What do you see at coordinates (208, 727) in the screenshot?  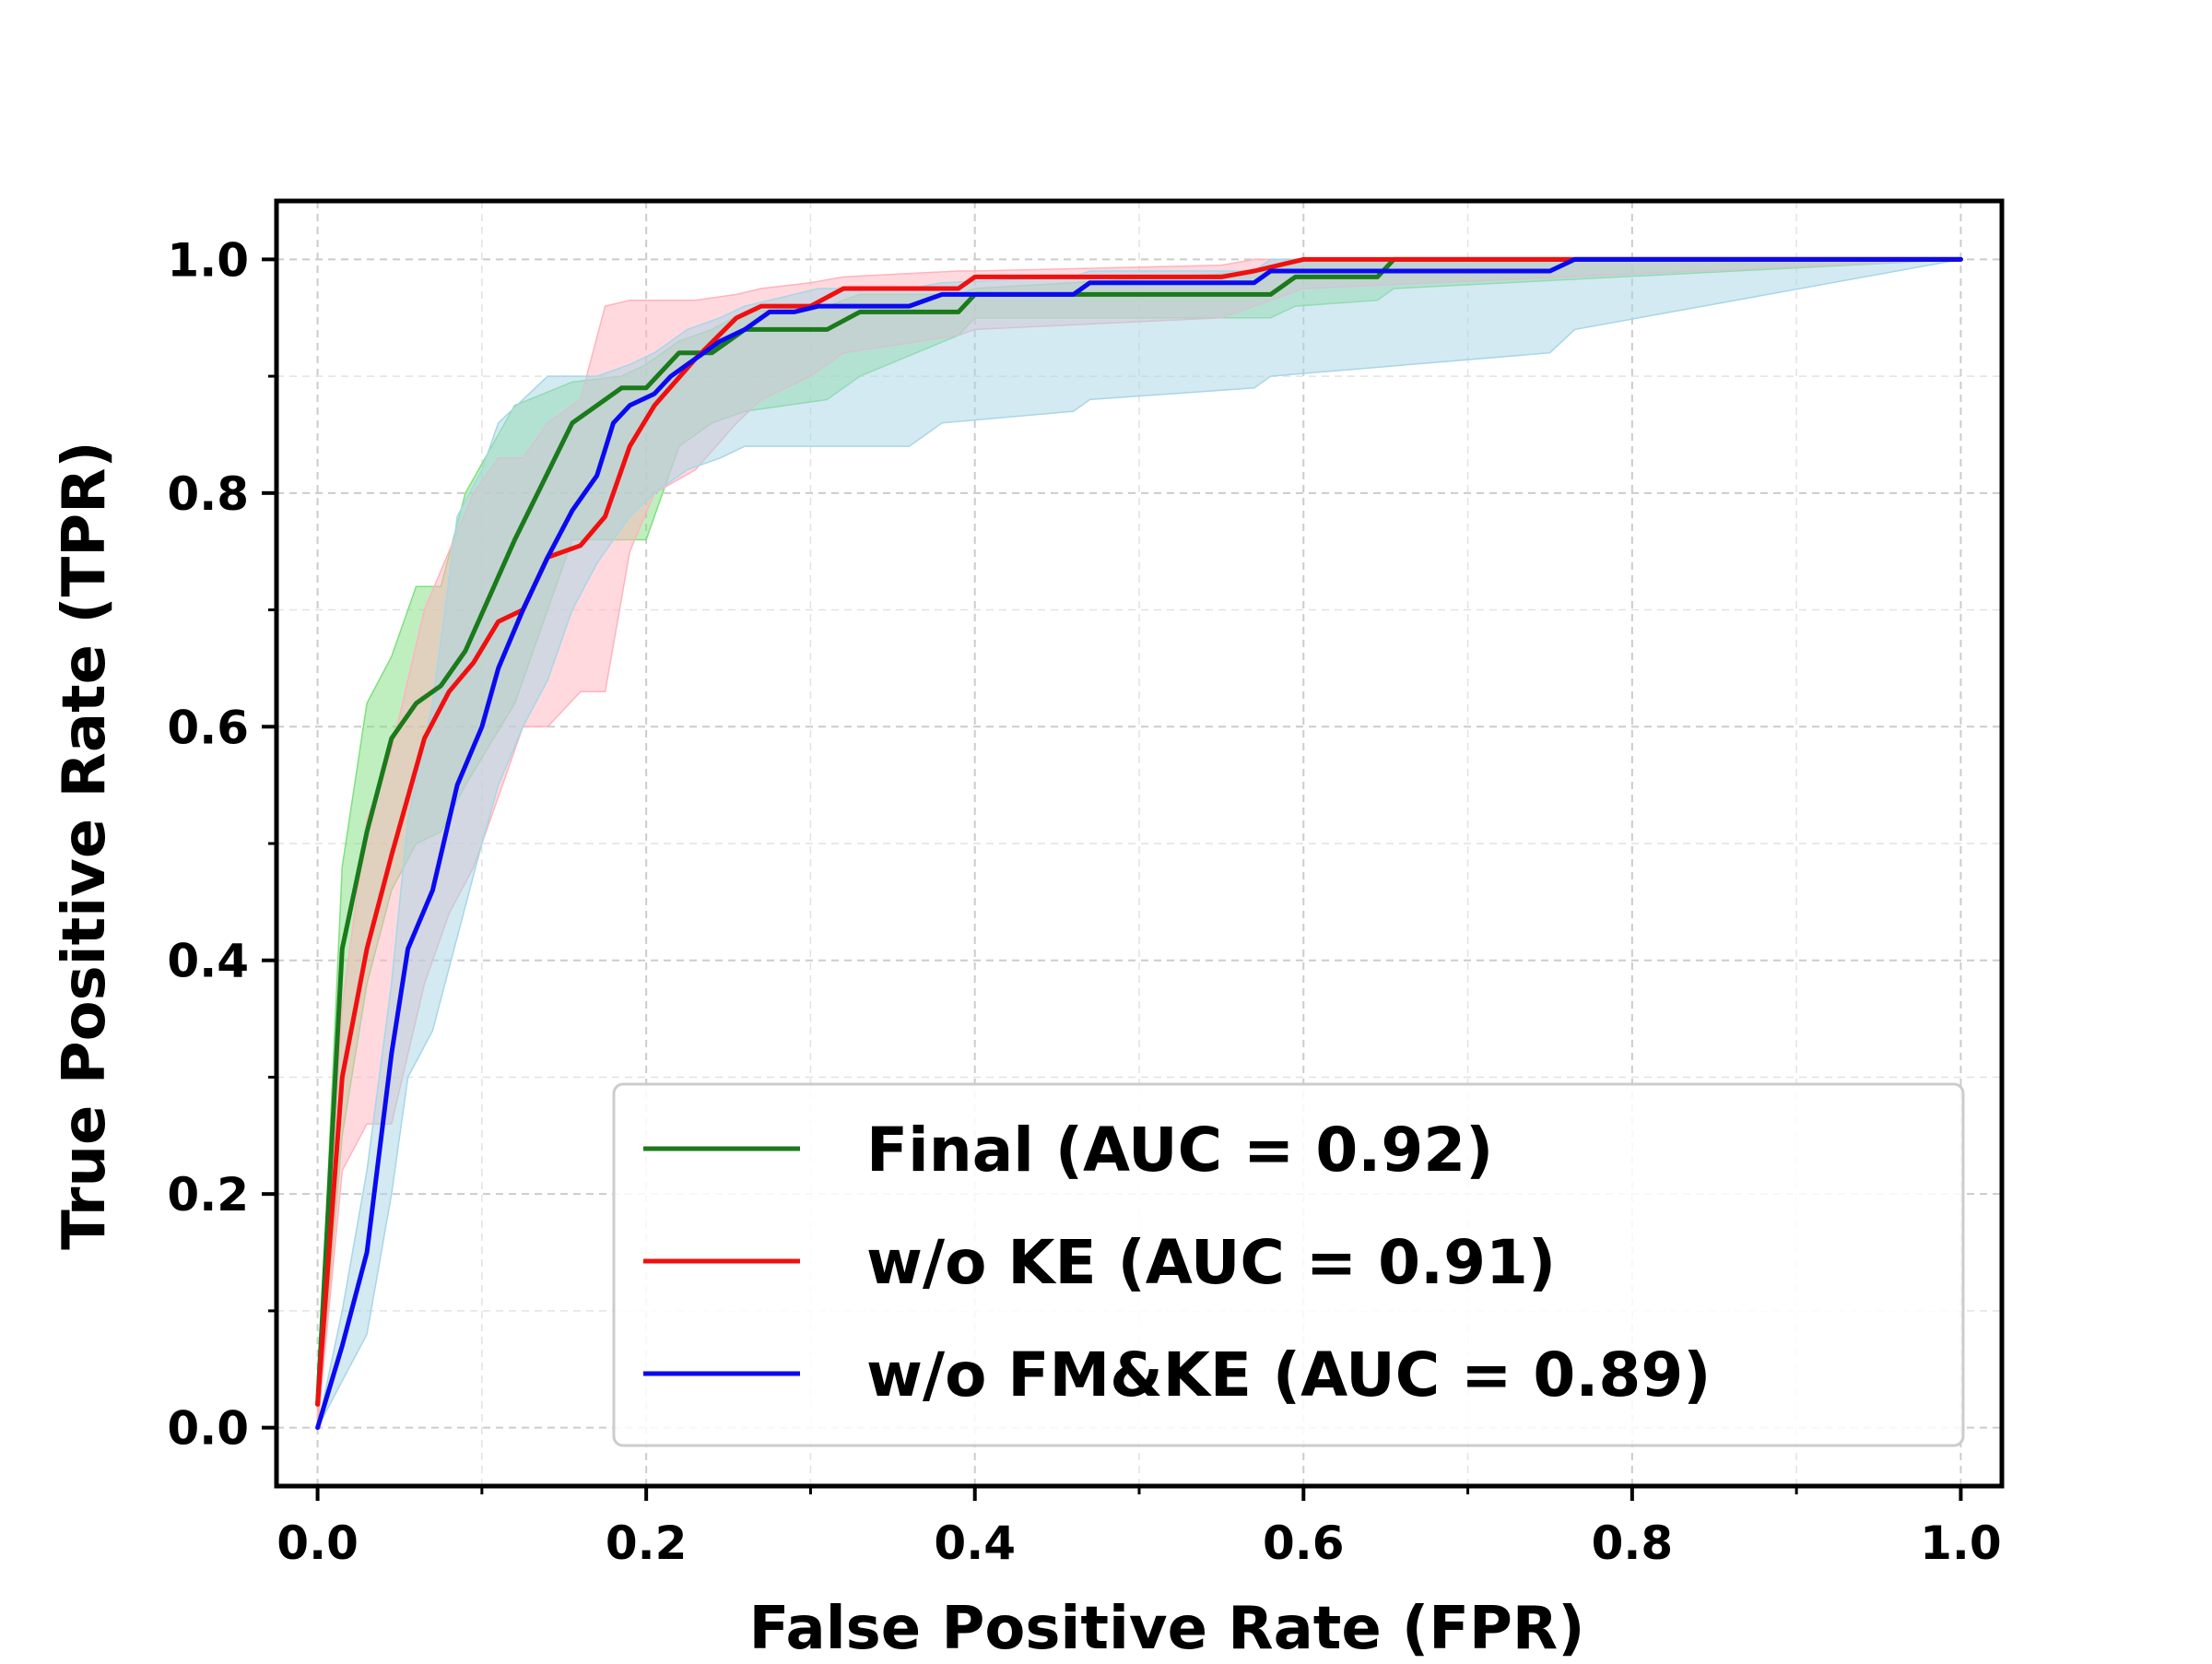 I see `y-tick-label: 0.6` at bounding box center [208, 727].